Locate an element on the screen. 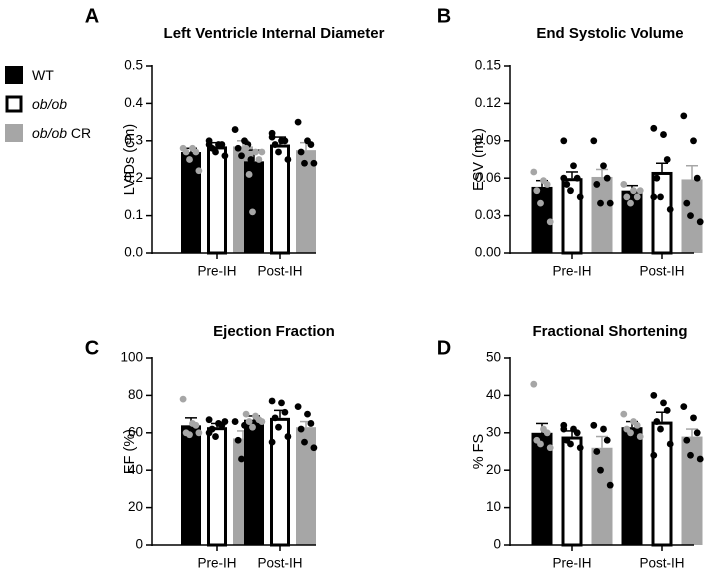 The height and width of the screenshot is (570, 706). y-tick-label: 30 is located at coordinates (493, 431).